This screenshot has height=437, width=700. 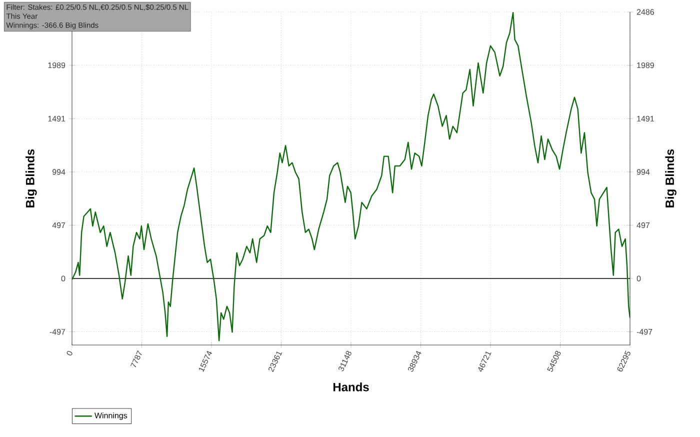 What do you see at coordinates (59, 172) in the screenshot?
I see `y-tick-label: 994` at bounding box center [59, 172].